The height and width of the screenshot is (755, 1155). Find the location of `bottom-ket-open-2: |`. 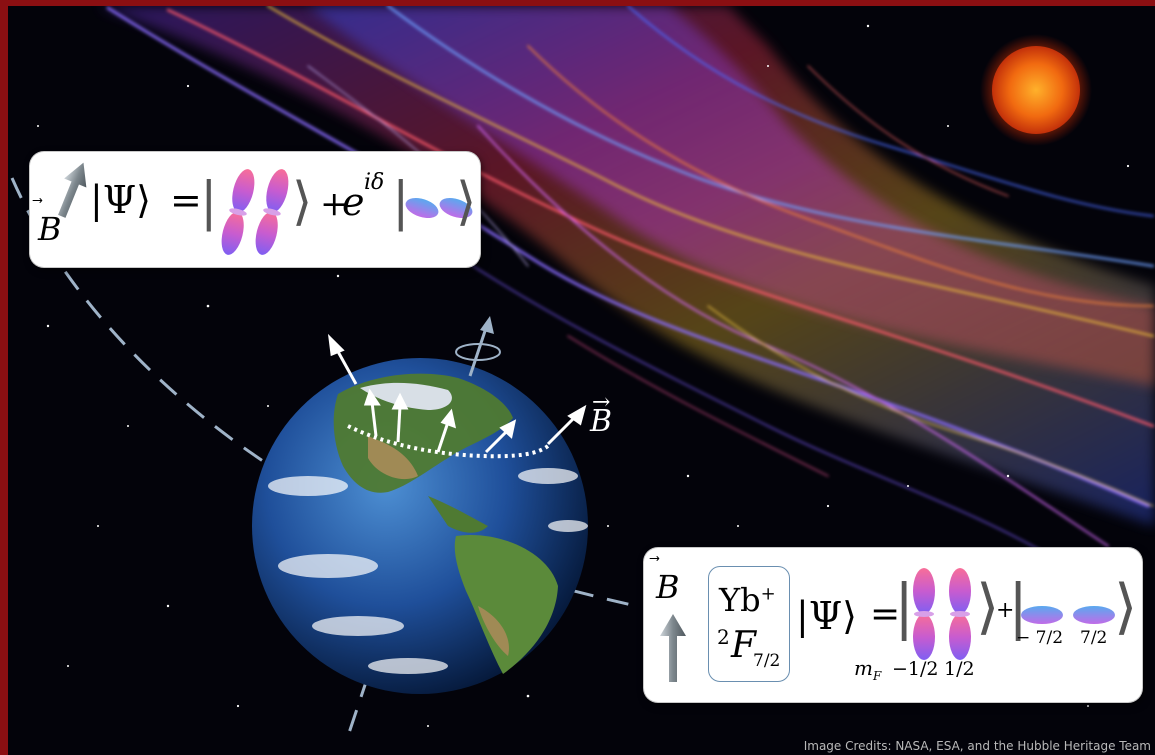

bottom-ket-open-2: | is located at coordinates (1018, 607).